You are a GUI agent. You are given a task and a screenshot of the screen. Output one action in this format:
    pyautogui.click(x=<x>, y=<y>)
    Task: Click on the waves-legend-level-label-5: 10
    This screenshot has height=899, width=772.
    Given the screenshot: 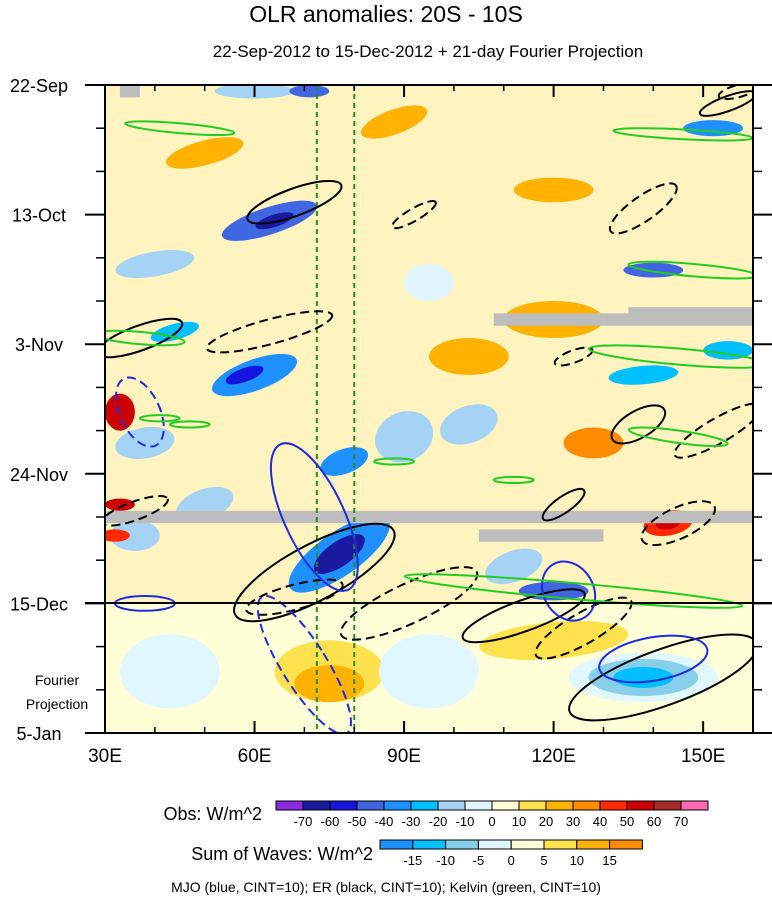 What is the action you would take?
    pyautogui.click(x=577, y=860)
    